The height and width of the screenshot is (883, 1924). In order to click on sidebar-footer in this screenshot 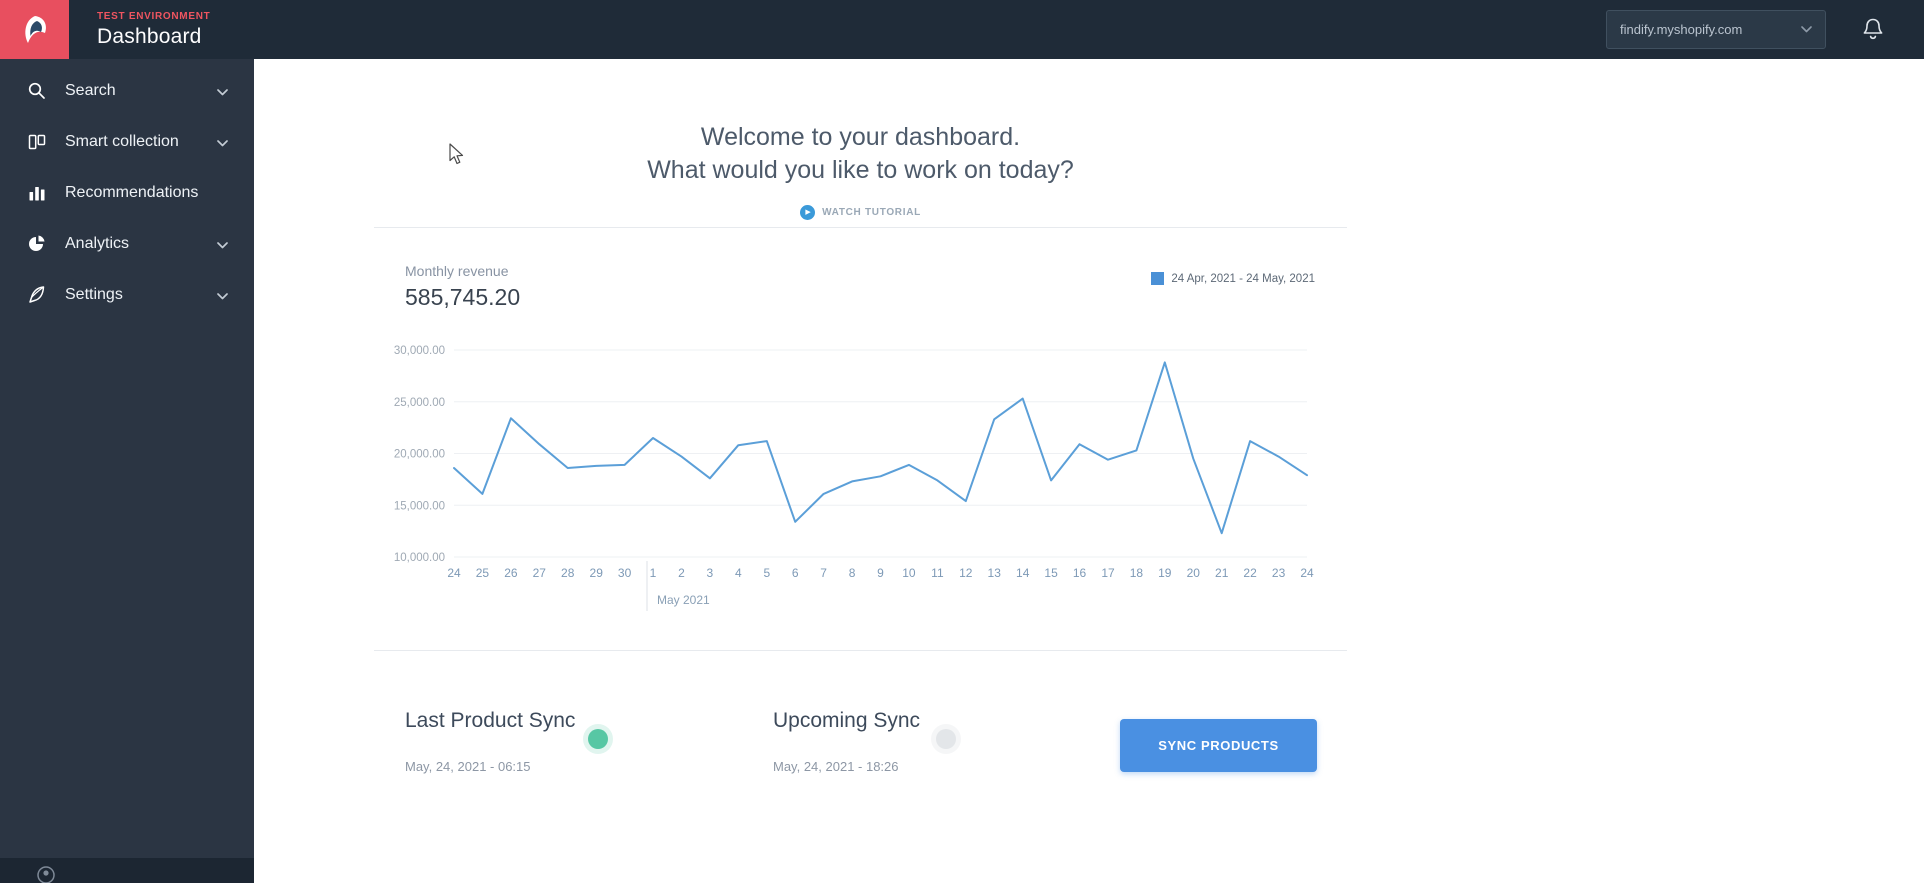, I will do `click(127, 870)`.